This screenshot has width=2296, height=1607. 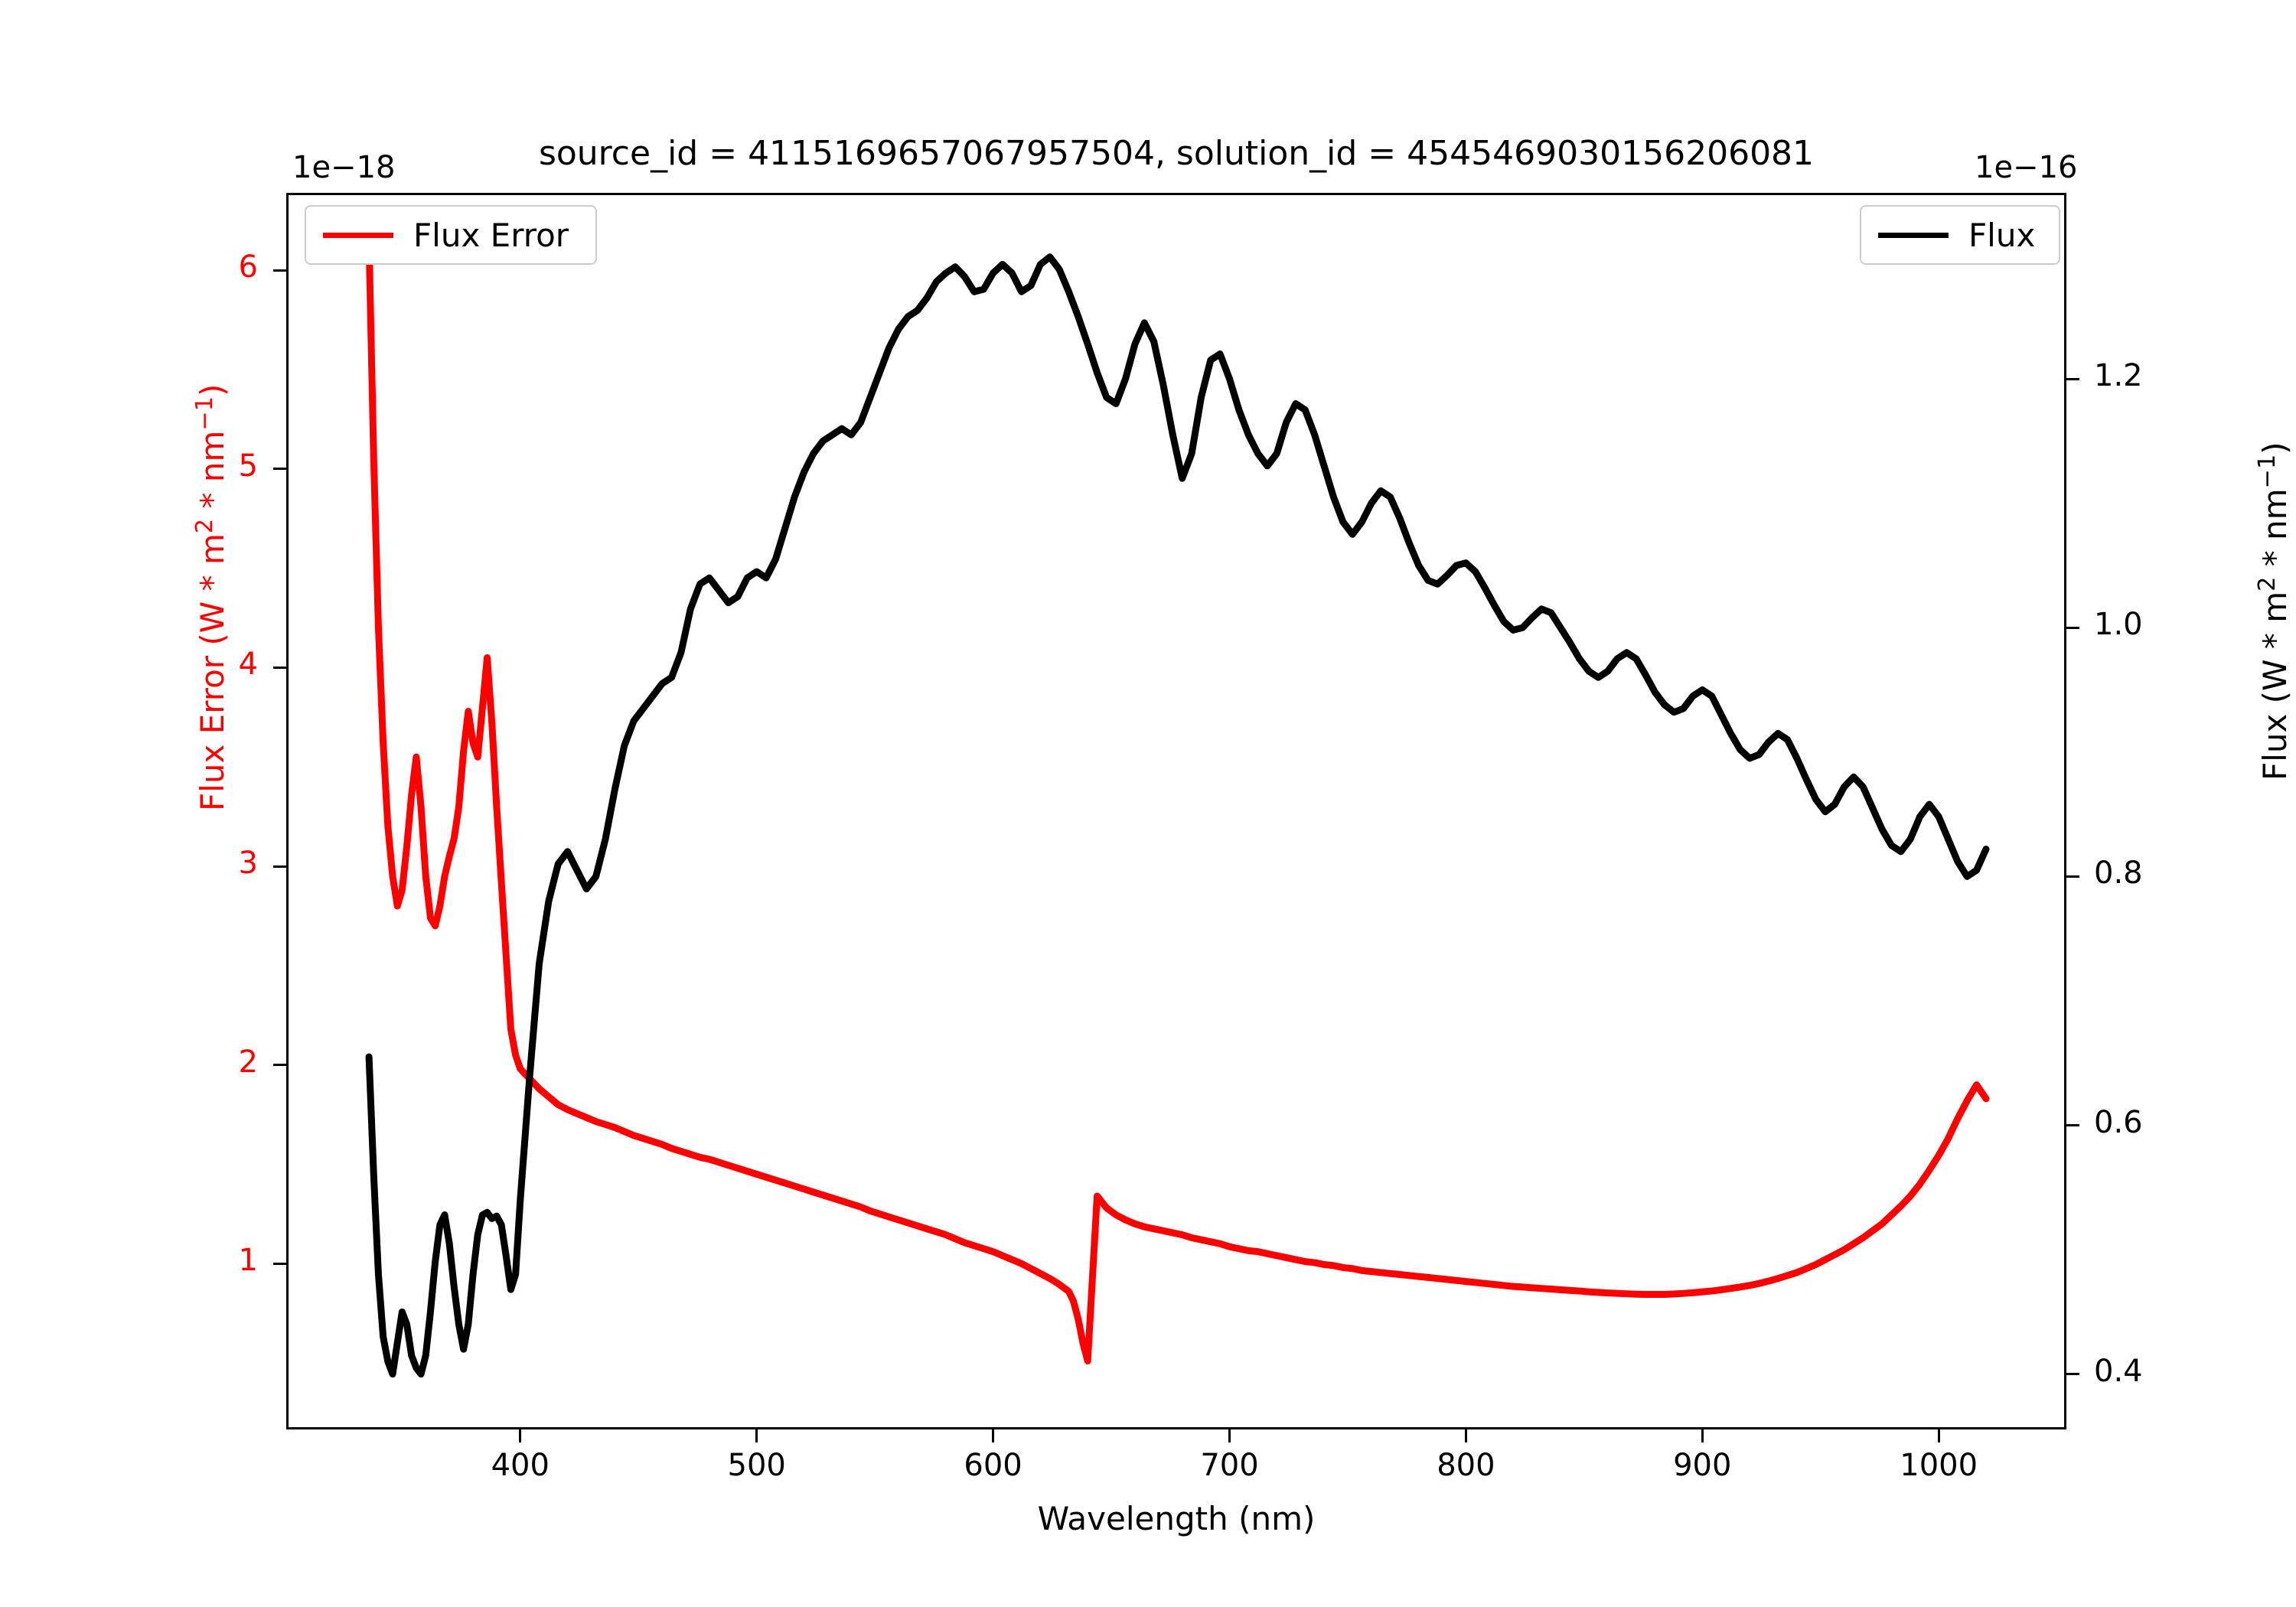 I want to click on flux-error-legend-swatch, so click(x=358, y=235).